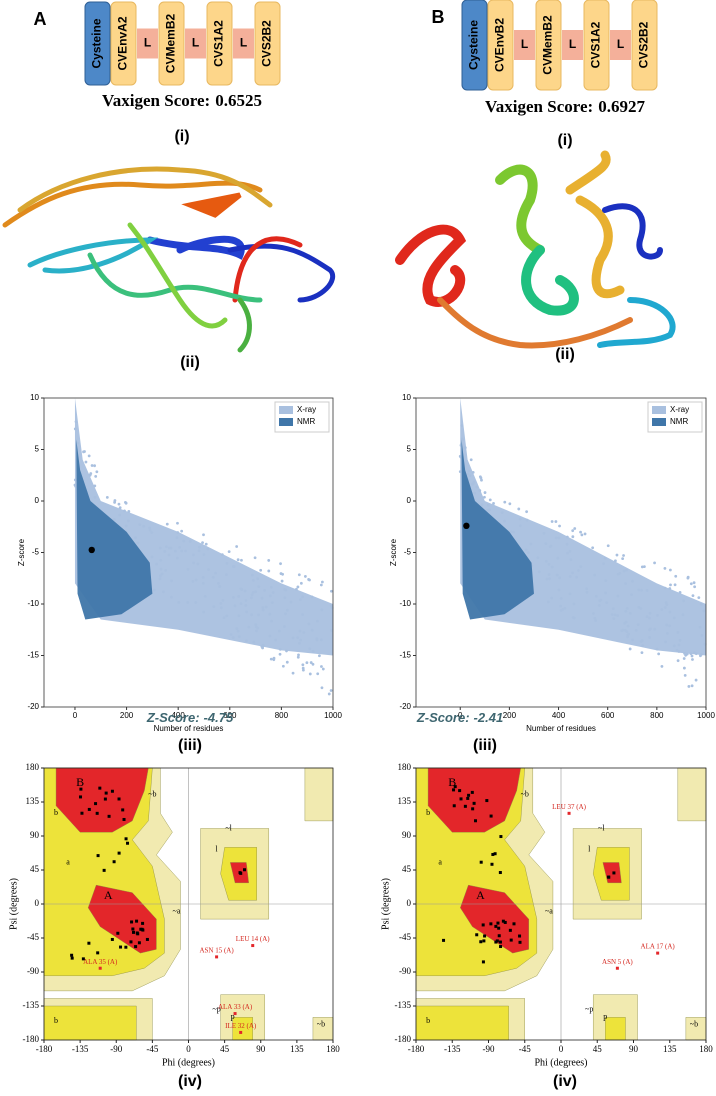 The image size is (716, 1096). Describe the element at coordinates (216, 950) in the screenshot. I see `outlier-label: ASN 15 (A)` at that location.